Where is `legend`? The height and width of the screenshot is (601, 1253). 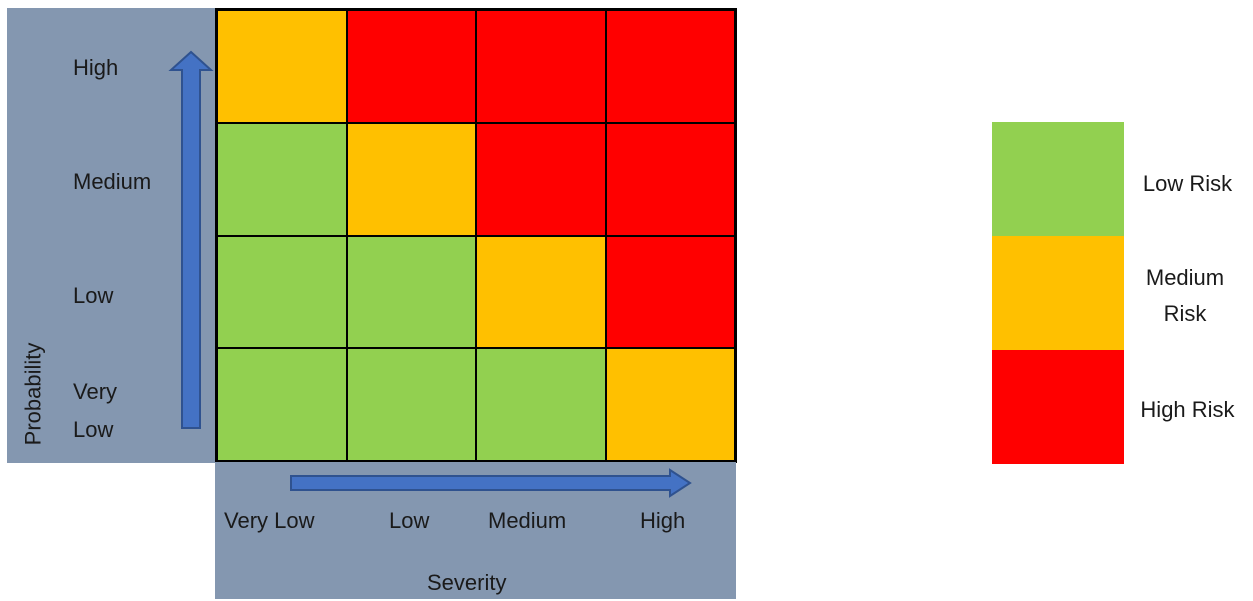 legend is located at coordinates (1058, 293).